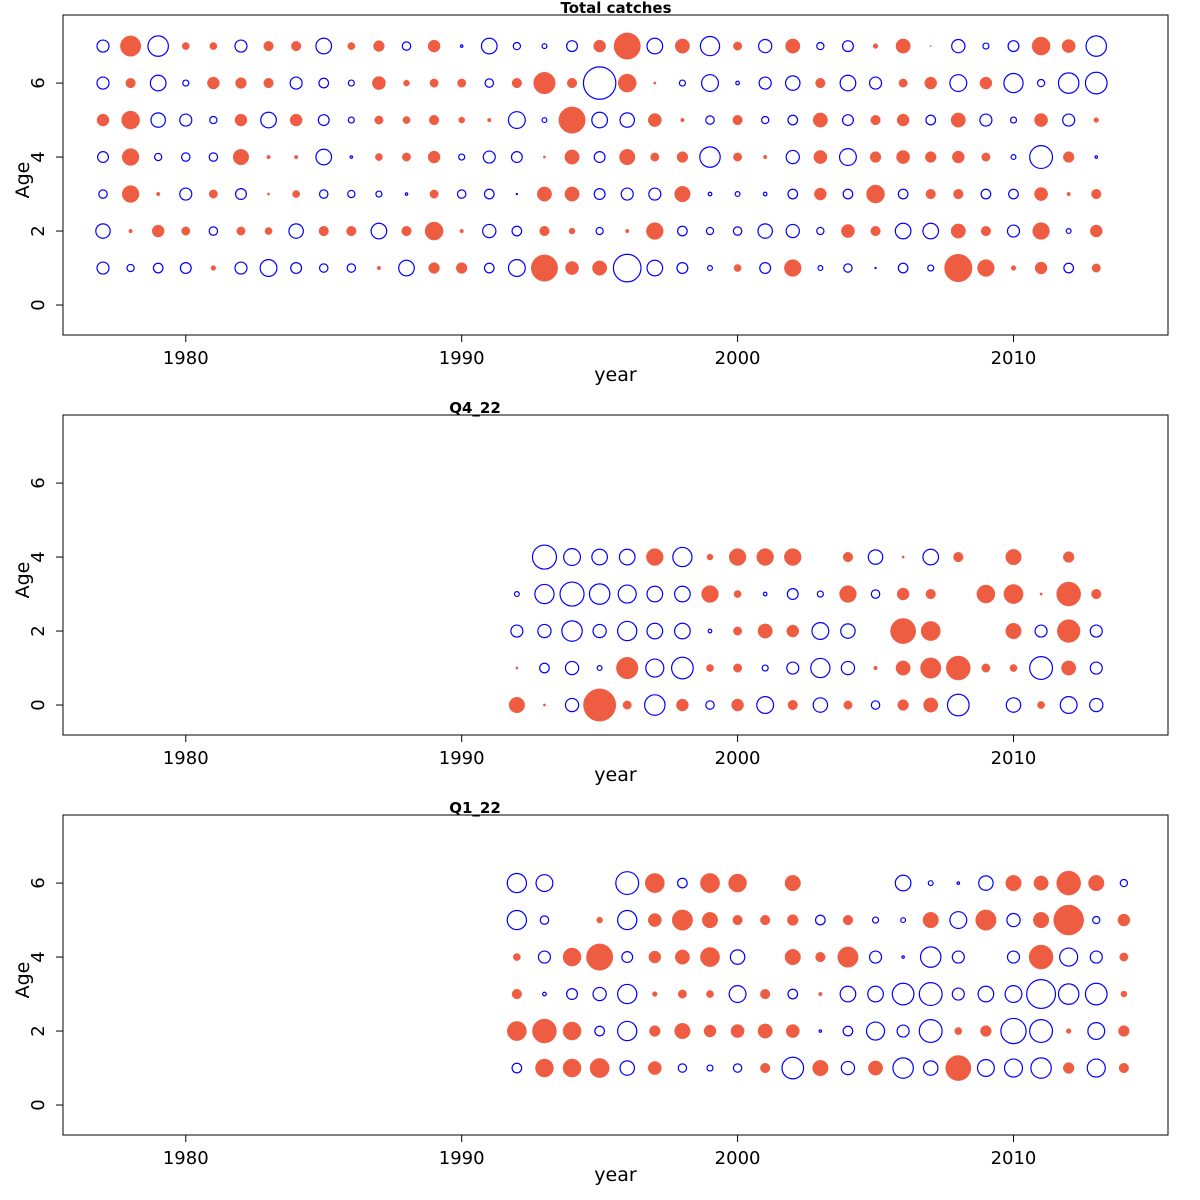 The height and width of the screenshot is (1200, 1200). Describe the element at coordinates (186, 758) in the screenshot. I see `x-tick-label: 1980` at that location.